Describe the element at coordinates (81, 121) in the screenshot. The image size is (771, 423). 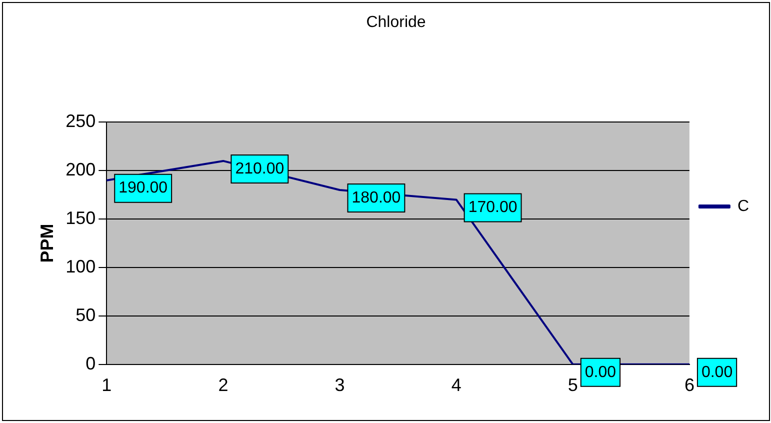
I see `y-tick-label: 250` at that location.